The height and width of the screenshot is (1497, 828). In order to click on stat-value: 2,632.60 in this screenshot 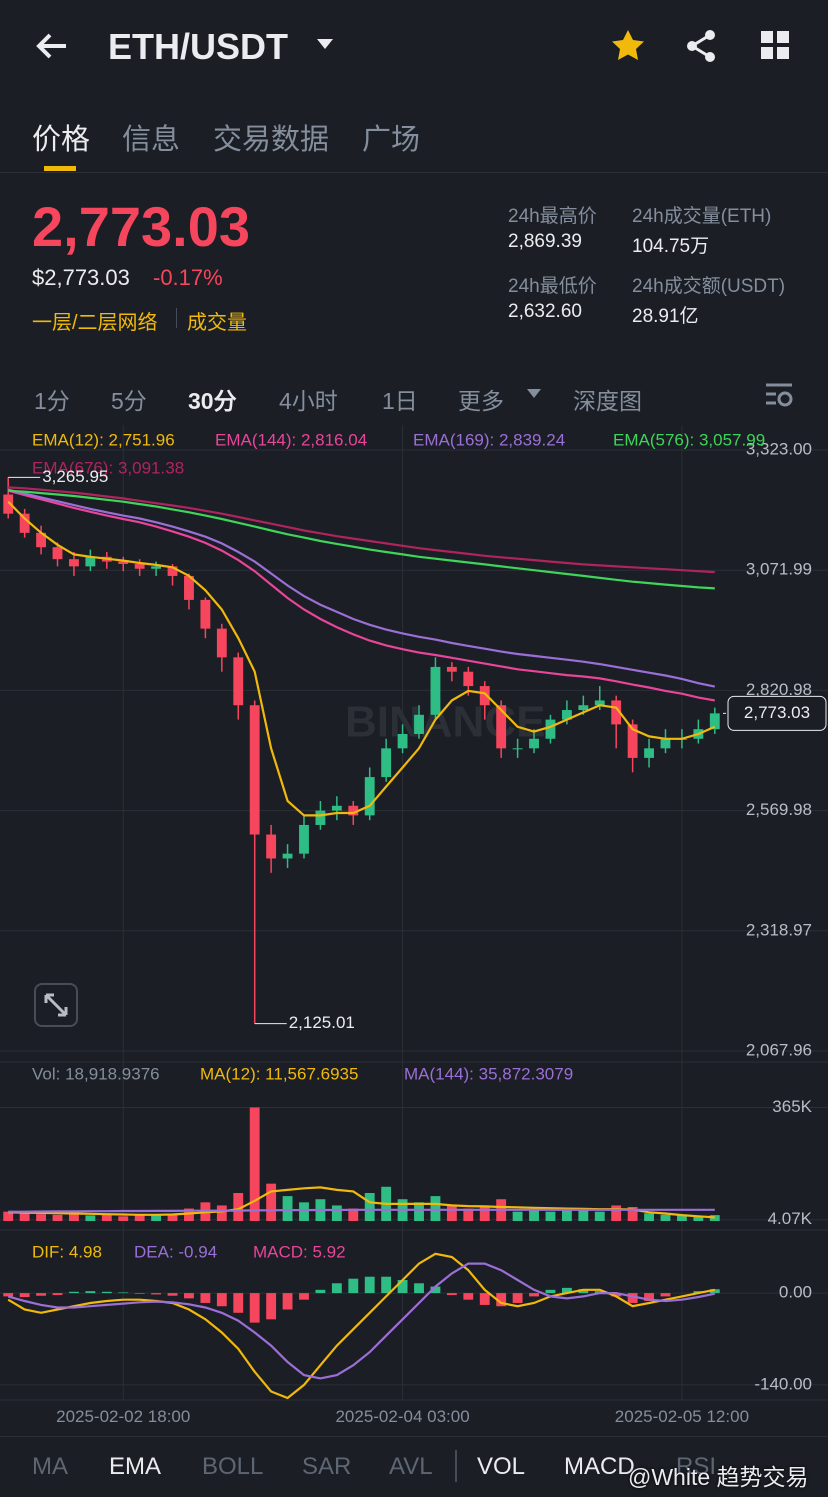, I will do `click(545, 311)`.